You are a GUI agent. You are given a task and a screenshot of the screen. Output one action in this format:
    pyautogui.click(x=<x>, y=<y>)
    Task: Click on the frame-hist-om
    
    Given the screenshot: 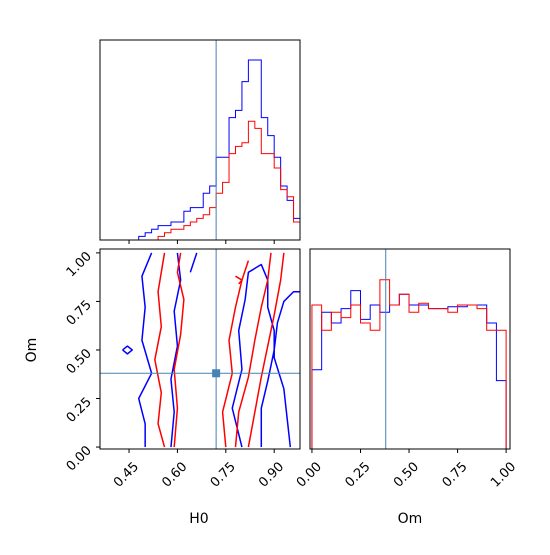 What is the action you would take?
    pyautogui.click(x=410, y=349)
    